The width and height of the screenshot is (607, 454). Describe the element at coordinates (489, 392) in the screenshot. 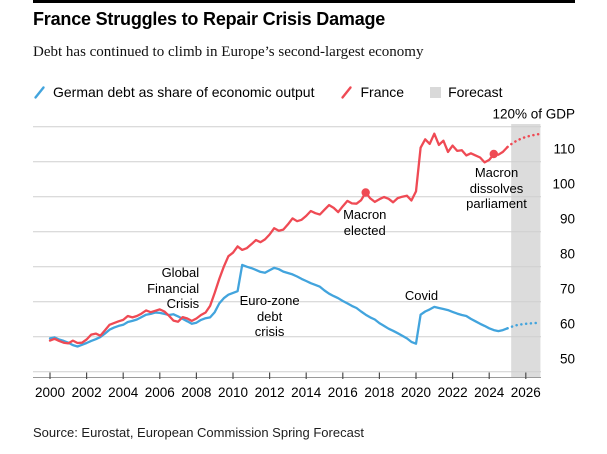

I see `x-tick-label-2024: 2024` at that location.